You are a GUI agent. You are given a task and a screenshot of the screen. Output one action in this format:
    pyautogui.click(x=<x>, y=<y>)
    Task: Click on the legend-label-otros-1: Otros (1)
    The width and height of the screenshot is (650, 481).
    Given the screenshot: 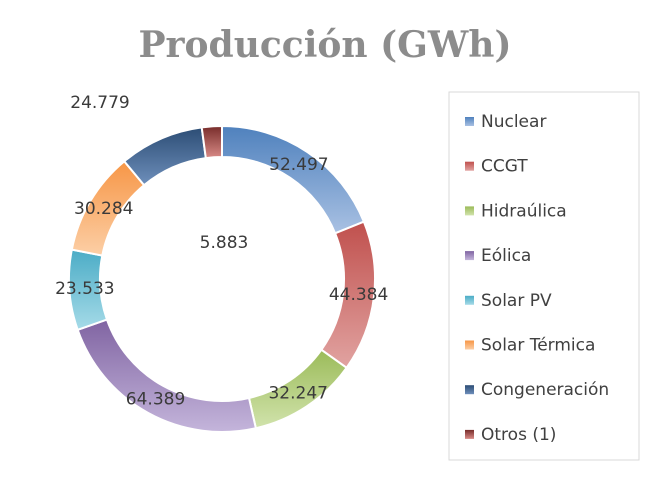 What is the action you would take?
    pyautogui.click(x=518, y=435)
    